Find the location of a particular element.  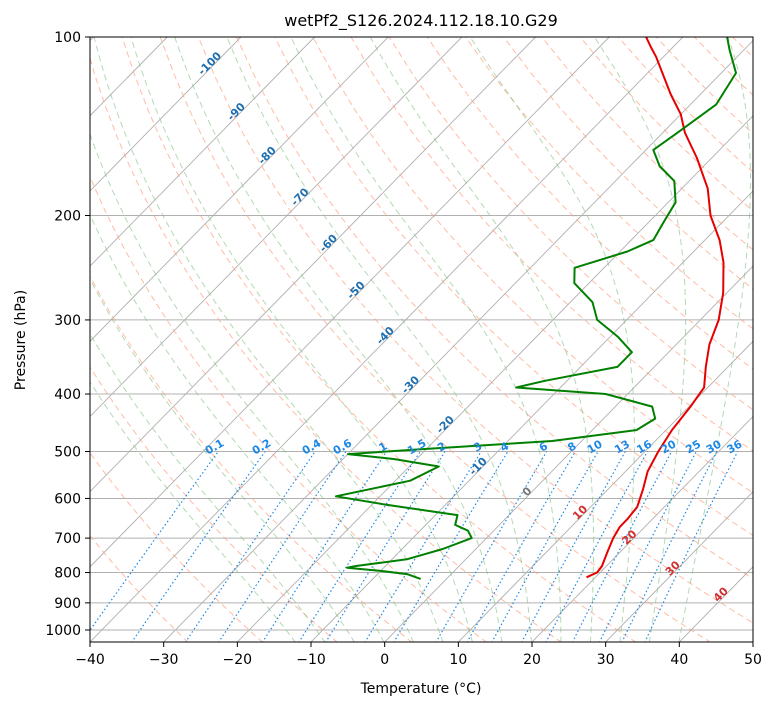

y-tick-label: 1000 is located at coordinates (63, 631).